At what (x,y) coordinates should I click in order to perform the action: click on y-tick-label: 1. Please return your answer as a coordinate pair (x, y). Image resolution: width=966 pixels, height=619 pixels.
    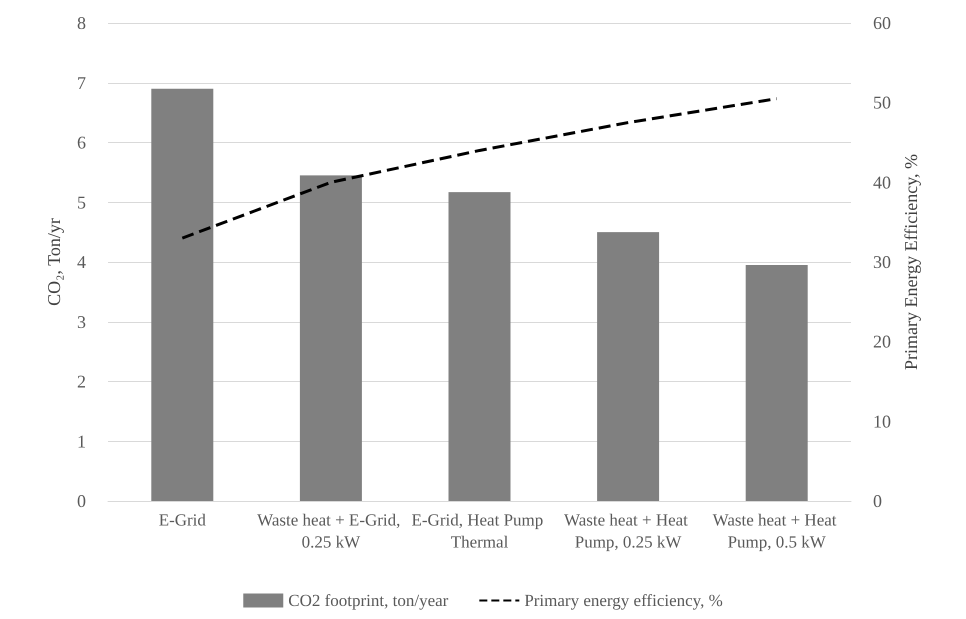
    Looking at the image, I should click on (81, 441).